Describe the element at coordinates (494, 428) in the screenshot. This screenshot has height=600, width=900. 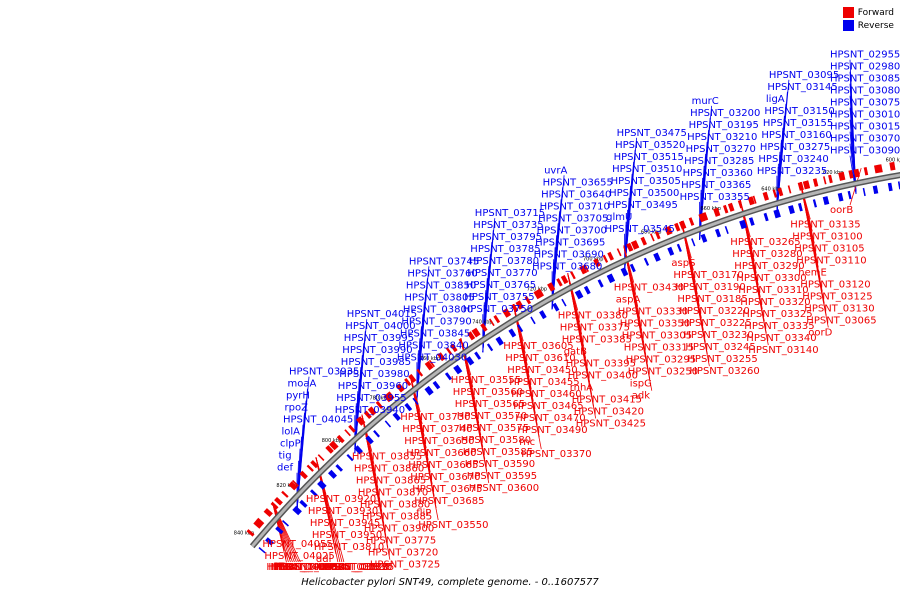
I see `forward-gene-label: HPSNT_03575` at that location.